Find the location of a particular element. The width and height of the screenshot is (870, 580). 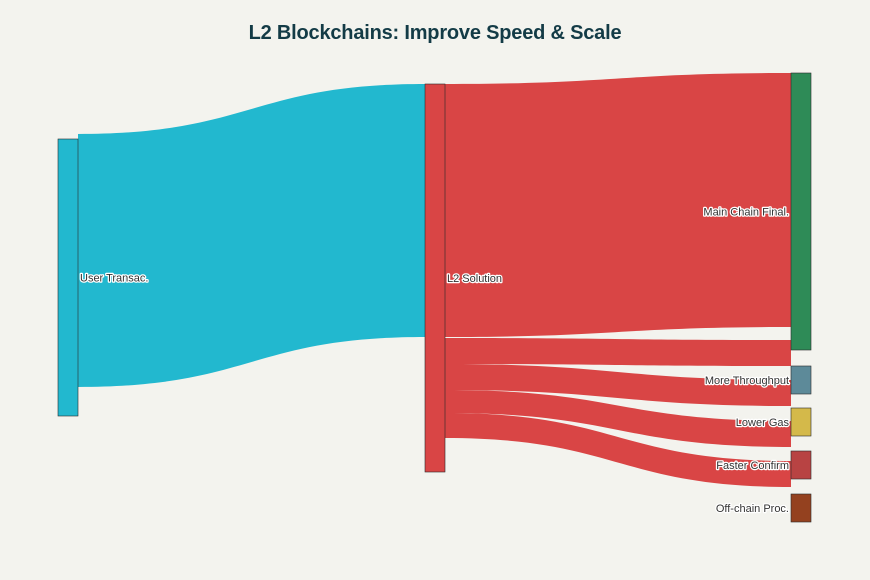

link-l2-to-confirm is located at coordinates (618, 418).